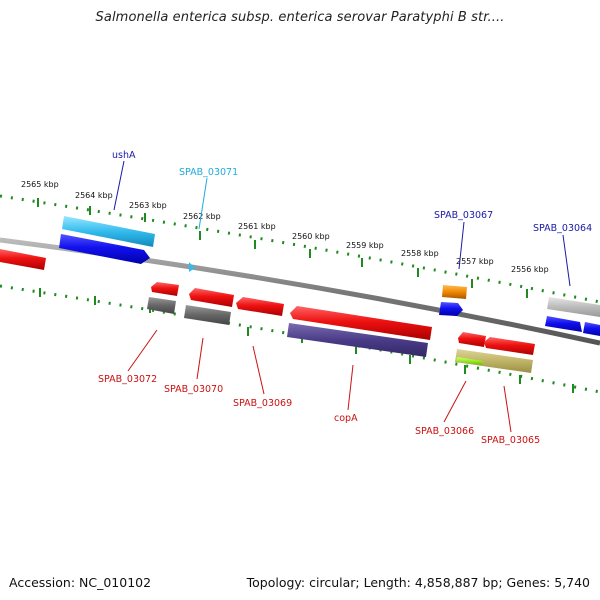 Image resolution: width=600 pixels, height=600 pixels. I want to click on gene-spab-03067-orange, so click(454, 292).